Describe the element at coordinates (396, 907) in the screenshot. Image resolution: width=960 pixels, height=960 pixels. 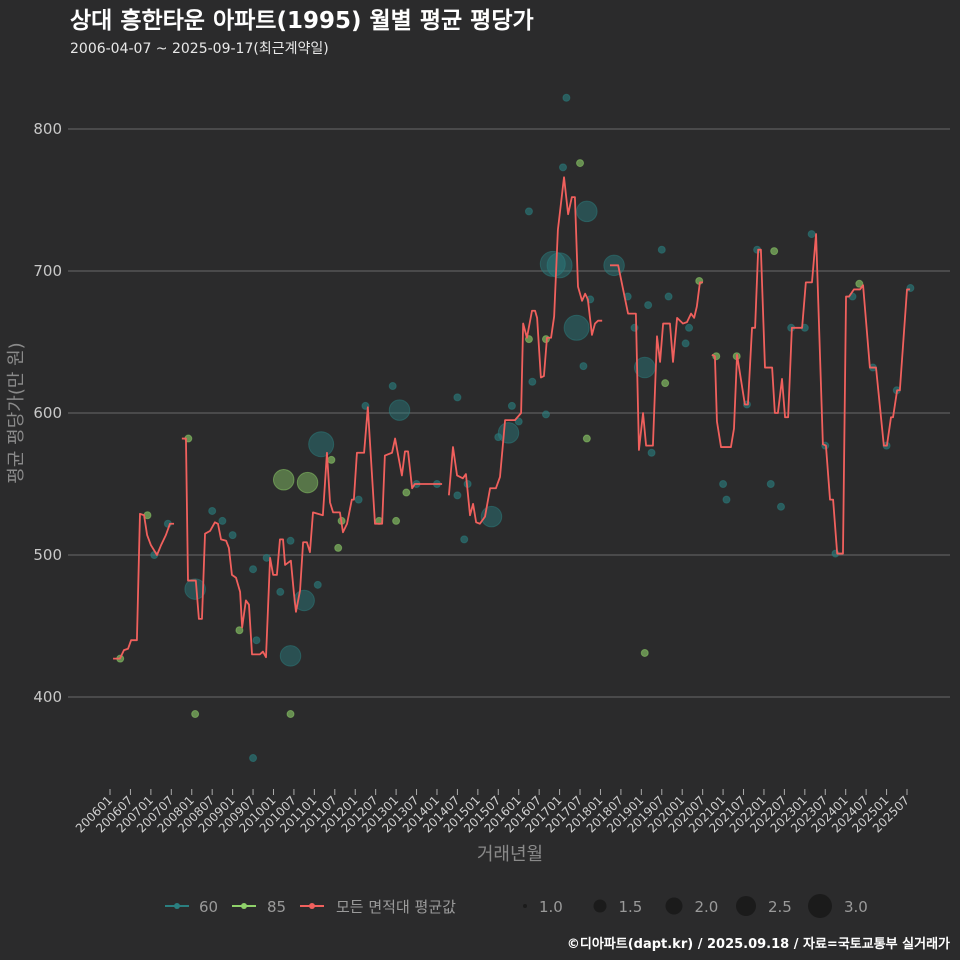
I see `legend-label: 모든 면적대 평균값` at that location.